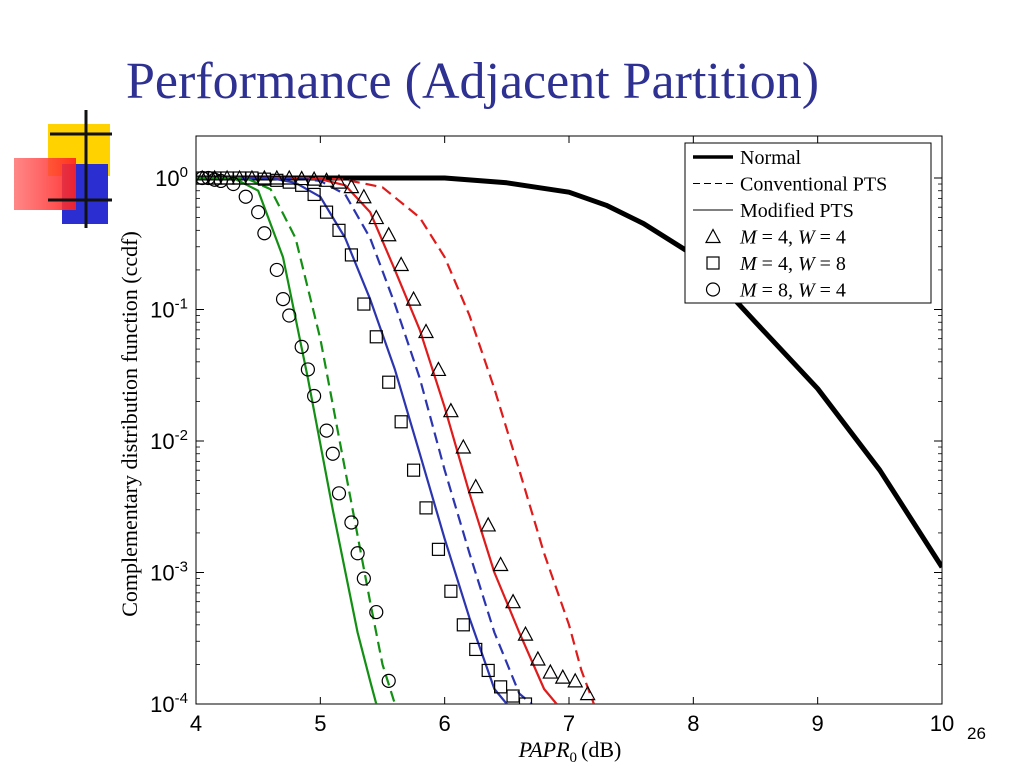  Describe the element at coordinates (792, 238) in the screenshot. I see `legend-label-3: M = 4, W = 4` at that location.